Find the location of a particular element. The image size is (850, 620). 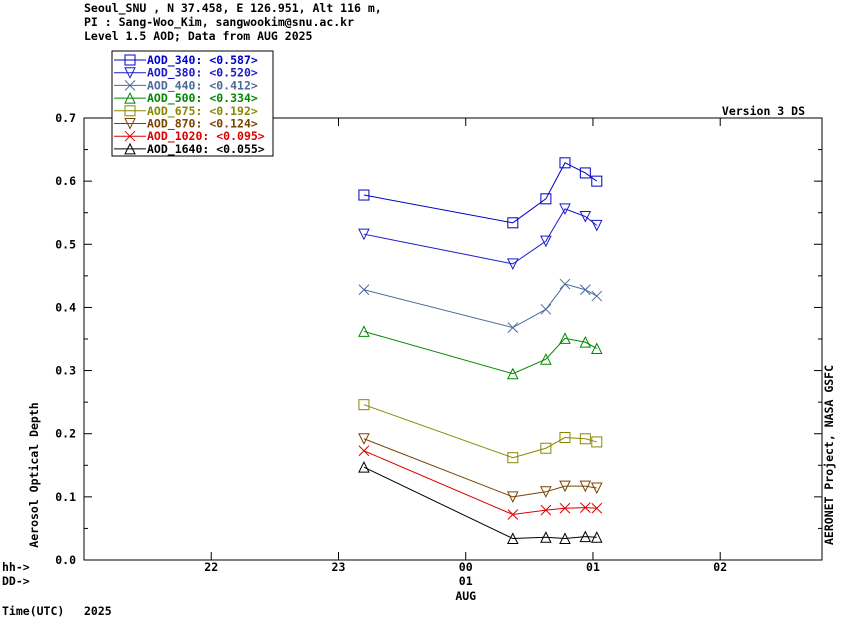

y-tick-label: 0.4 is located at coordinates (65, 307).